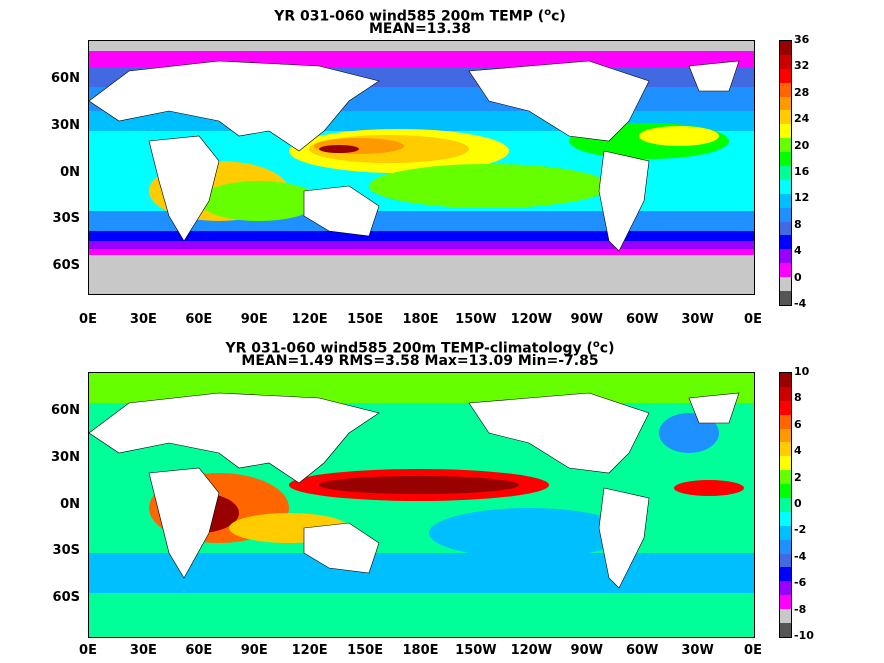 This screenshot has height=663, width=884. What do you see at coordinates (476, 319) in the screenshot?
I see `top-lon-label-7: 150W` at bounding box center [476, 319].